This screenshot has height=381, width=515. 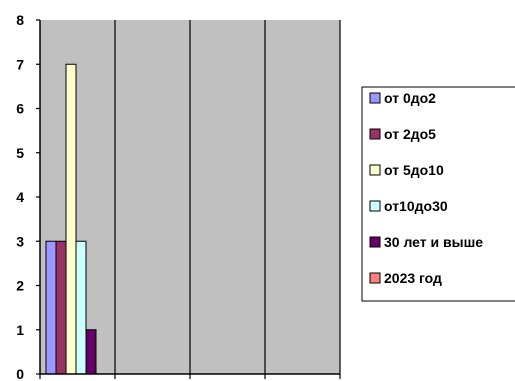 What do you see at coordinates (413, 278) in the screenshot?
I see `legend-label: 2023 год` at bounding box center [413, 278].